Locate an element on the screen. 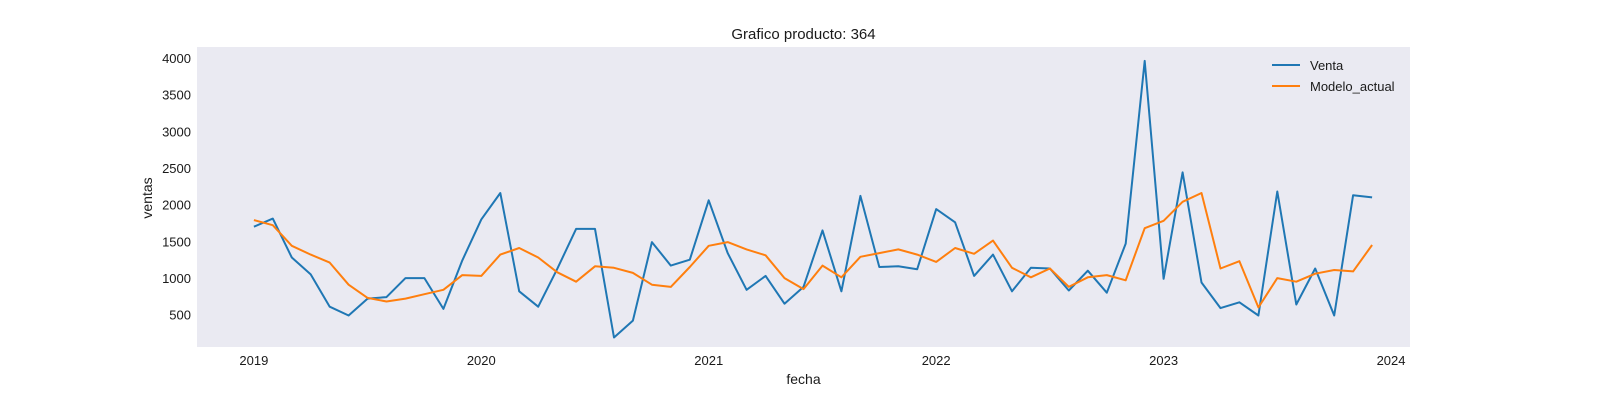 The height and width of the screenshot is (405, 1600). legend-label-modelo-actual: Modelo_actual is located at coordinates (1352, 86).